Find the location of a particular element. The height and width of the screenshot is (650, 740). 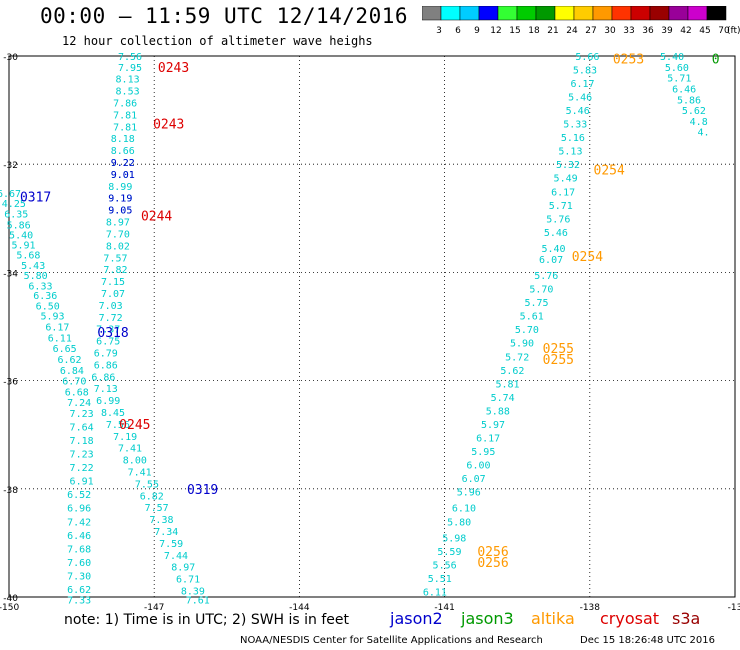

legend-jason2: jason2 is located at coordinates (416, 618).